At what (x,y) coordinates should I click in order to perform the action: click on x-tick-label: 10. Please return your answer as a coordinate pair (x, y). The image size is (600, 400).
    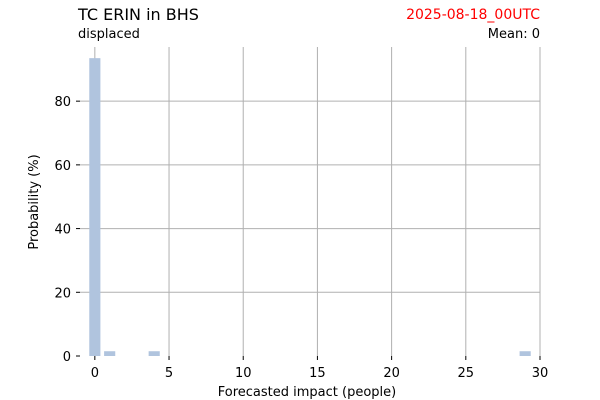
    Looking at the image, I should click on (243, 373).